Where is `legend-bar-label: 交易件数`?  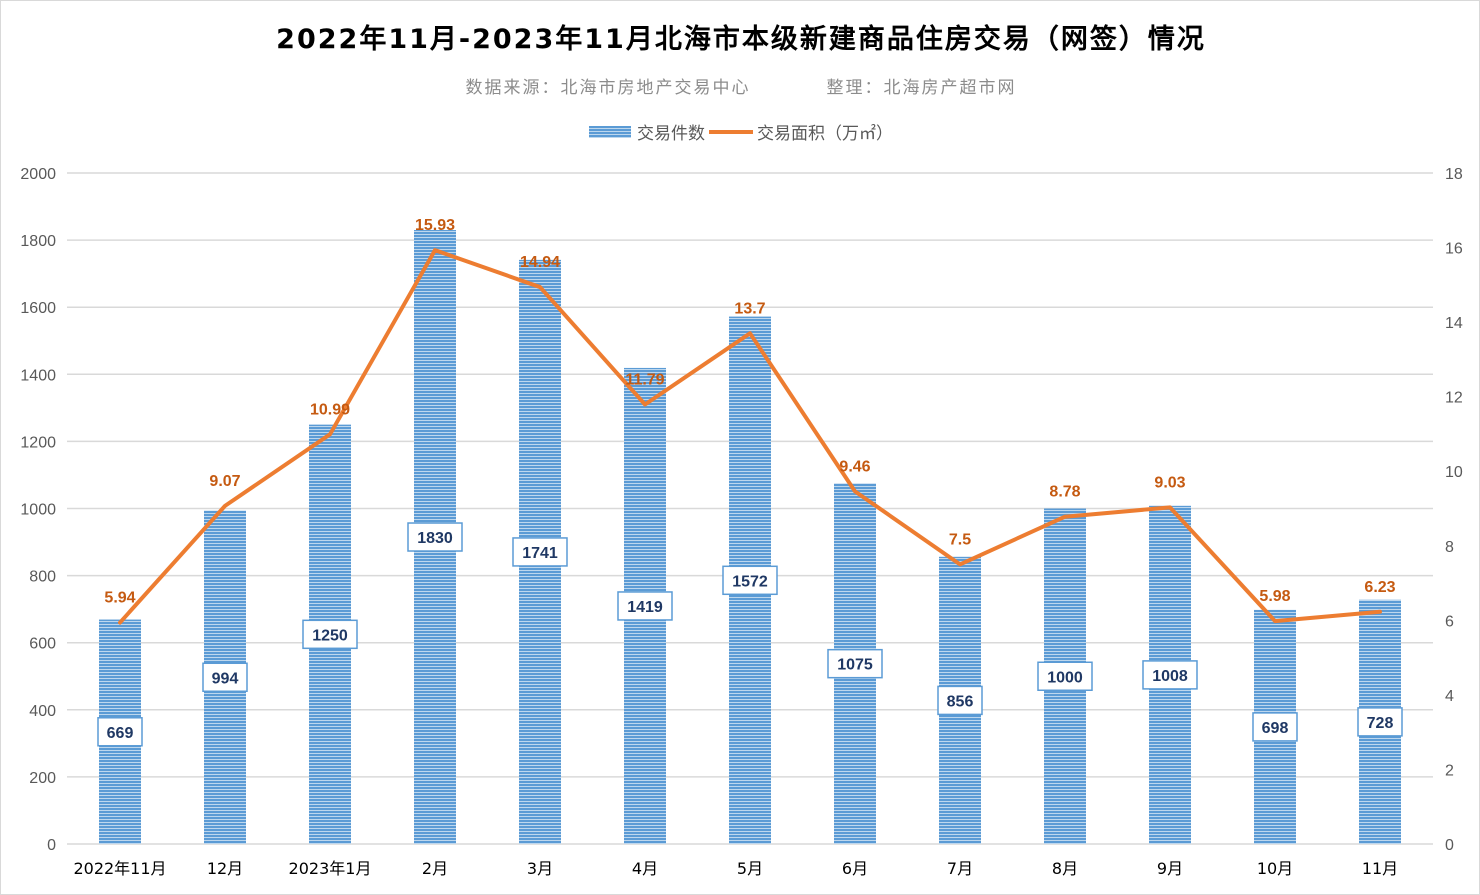
legend-bar-label: 交易件数 is located at coordinates (671, 134).